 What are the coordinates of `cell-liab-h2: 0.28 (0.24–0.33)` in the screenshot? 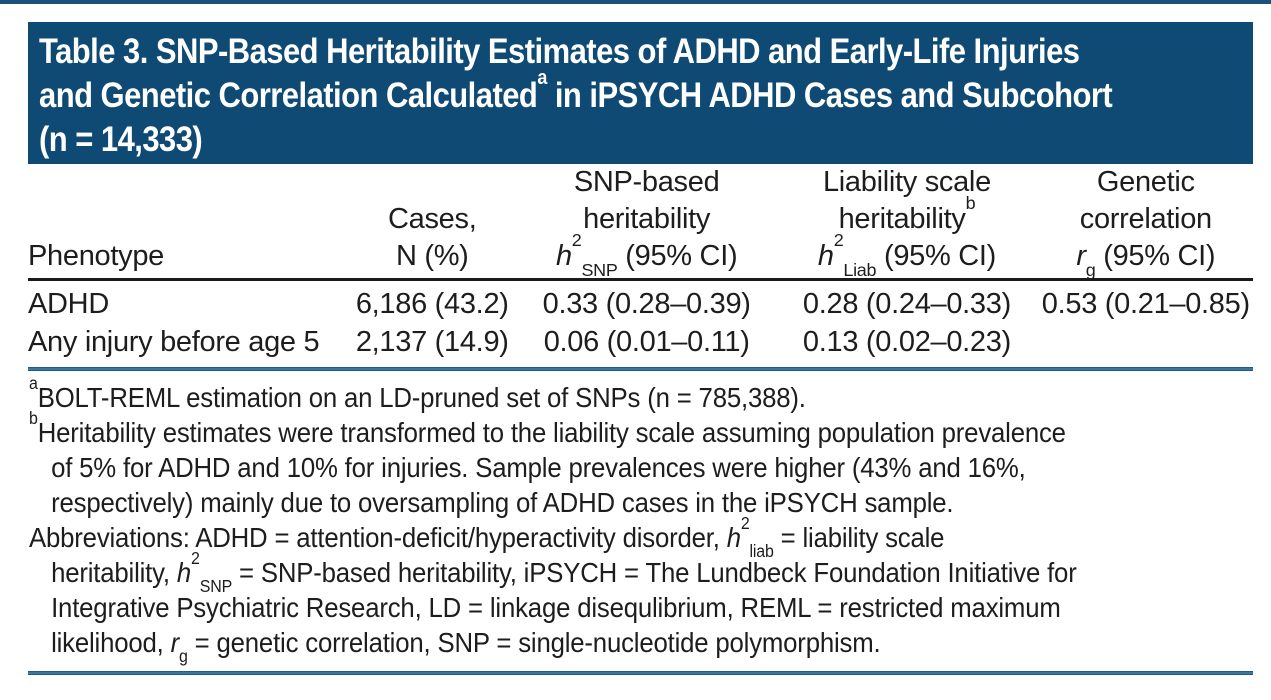 It's located at (906, 304).